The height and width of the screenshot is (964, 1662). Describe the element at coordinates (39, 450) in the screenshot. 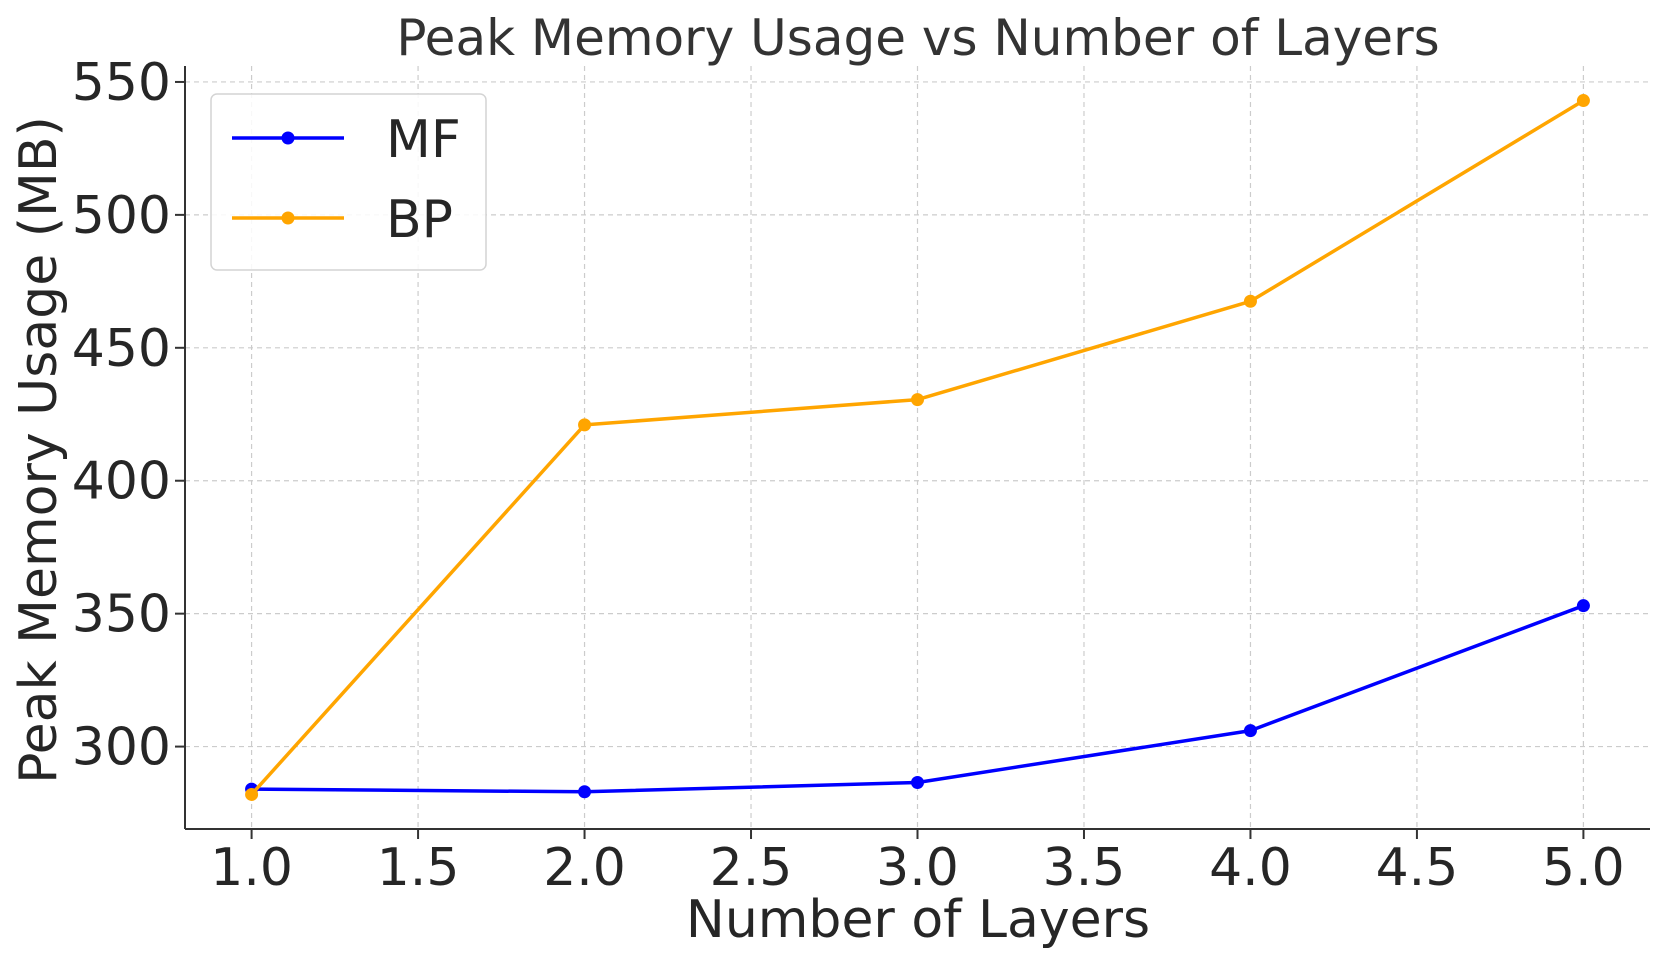

I see `y-axis-label: Peak Memory Usage (MB)` at that location.